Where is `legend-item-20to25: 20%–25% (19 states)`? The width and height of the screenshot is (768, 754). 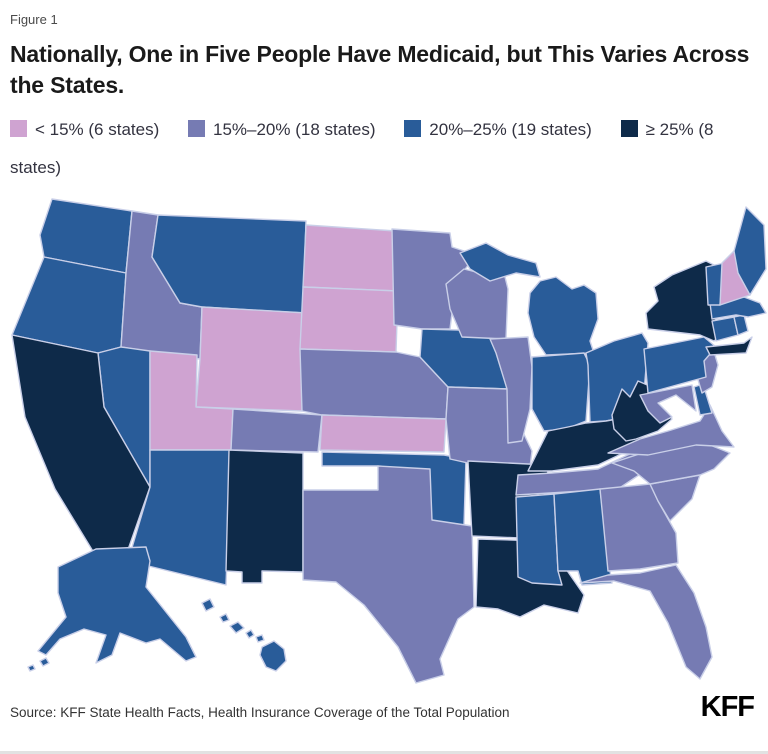
legend-item-20to25: 20%–25% (19 states) is located at coordinates (498, 129).